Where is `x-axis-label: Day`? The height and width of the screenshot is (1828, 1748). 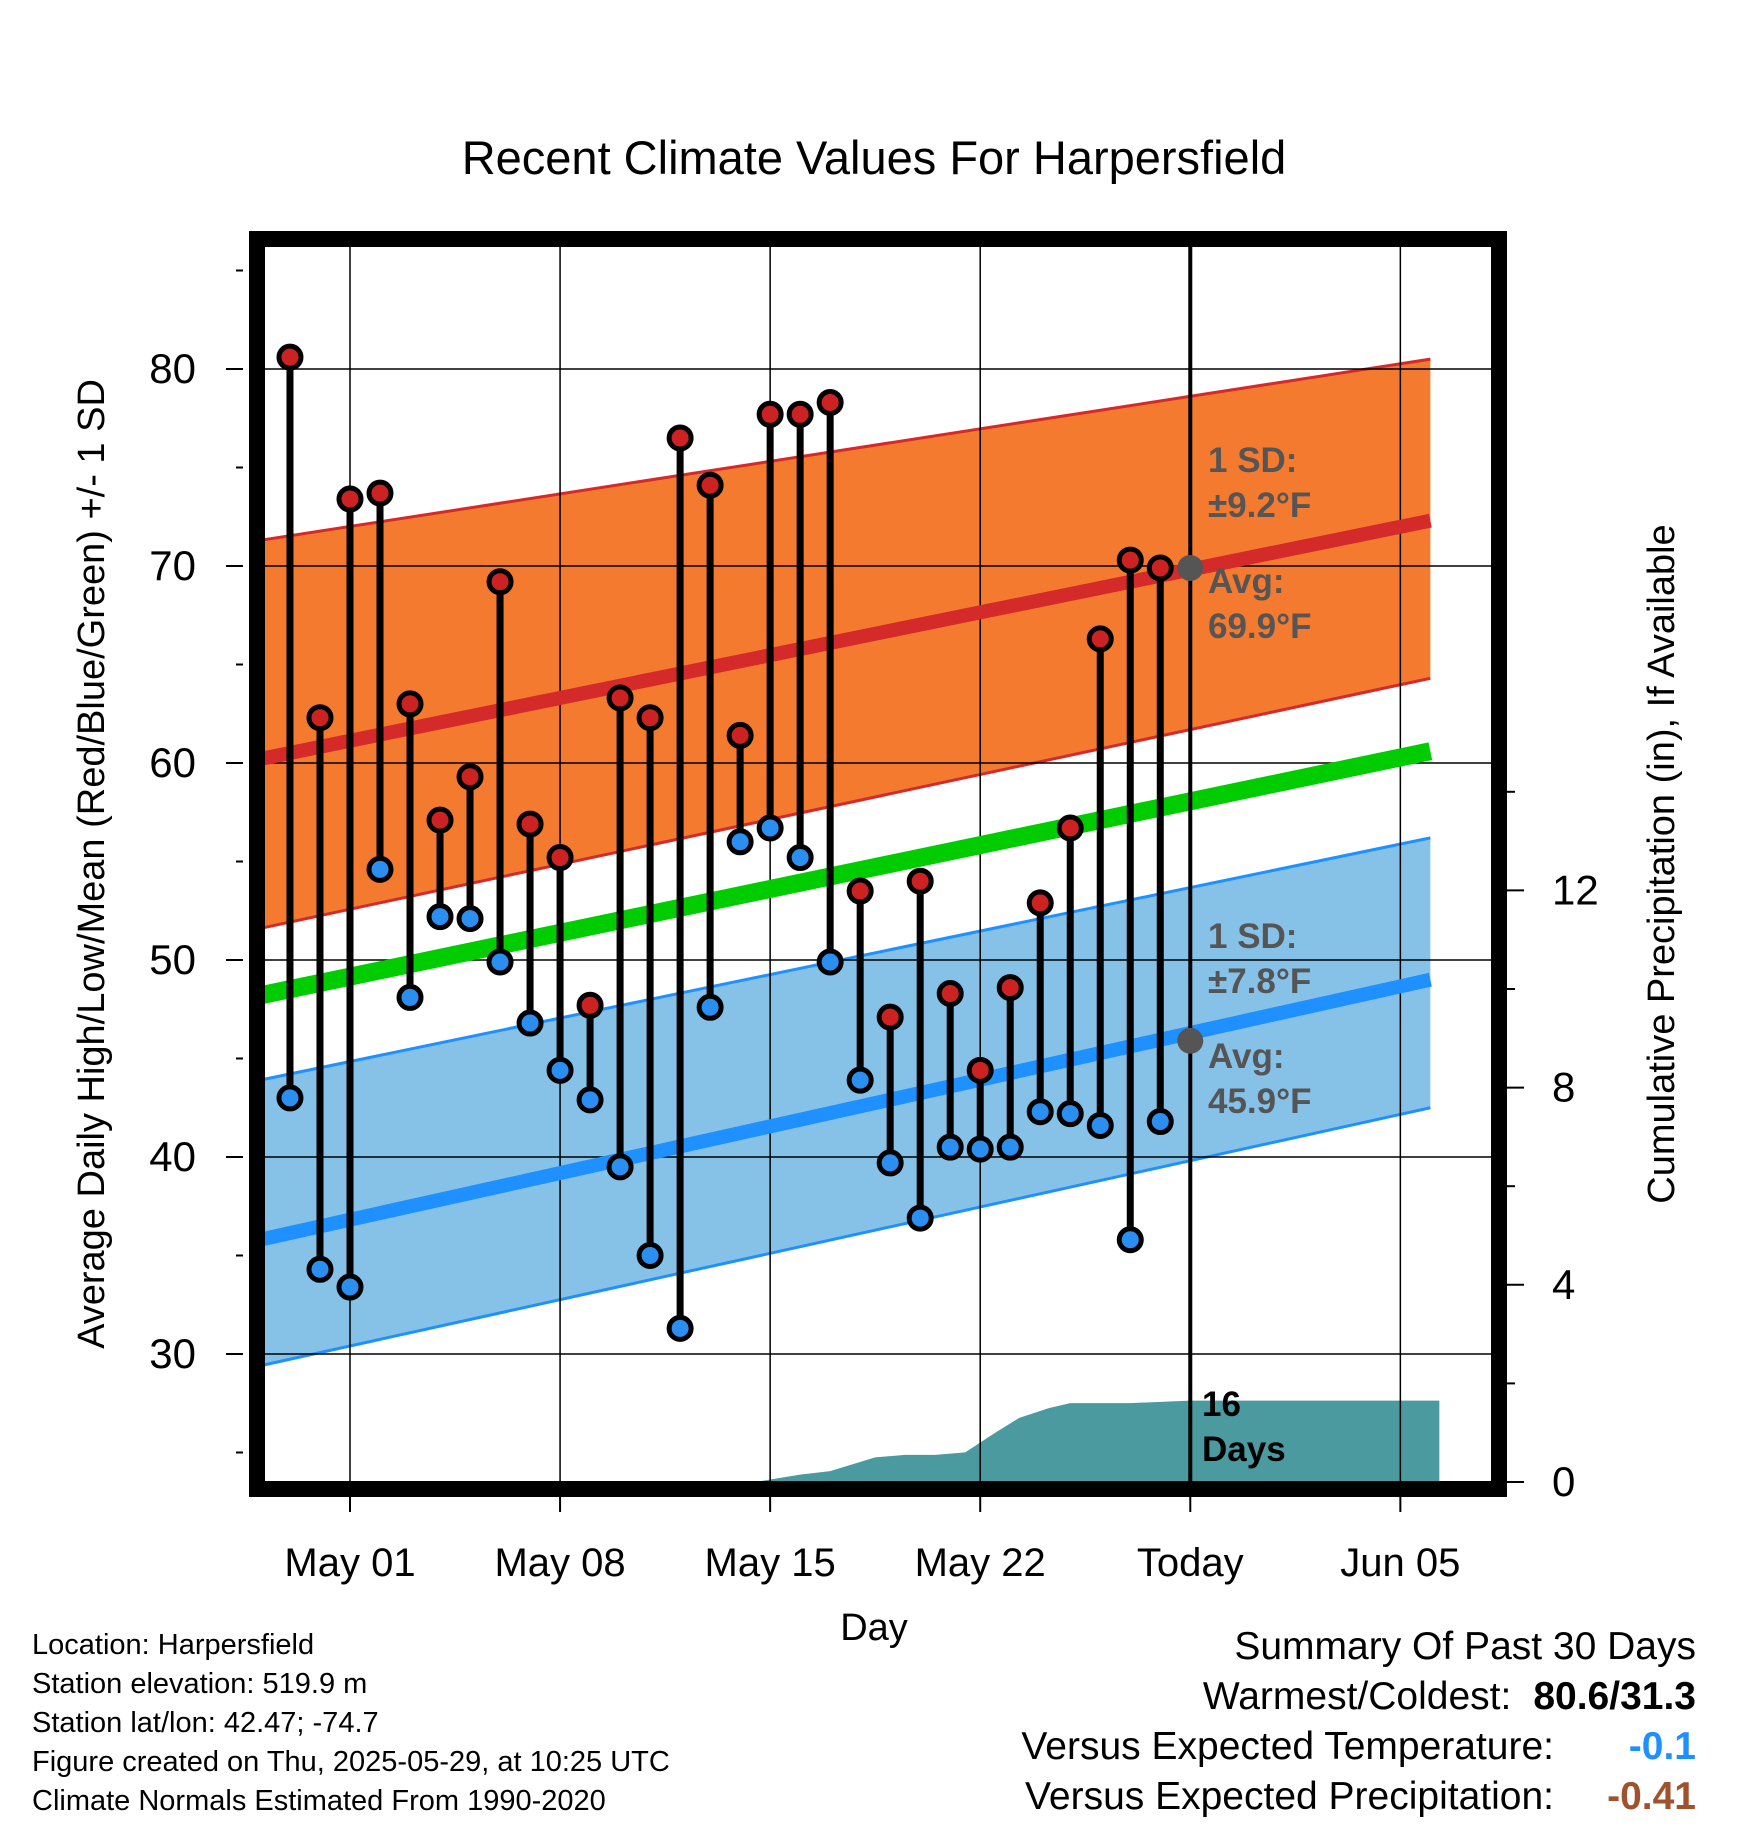 x-axis-label: Day is located at coordinates (874, 1628).